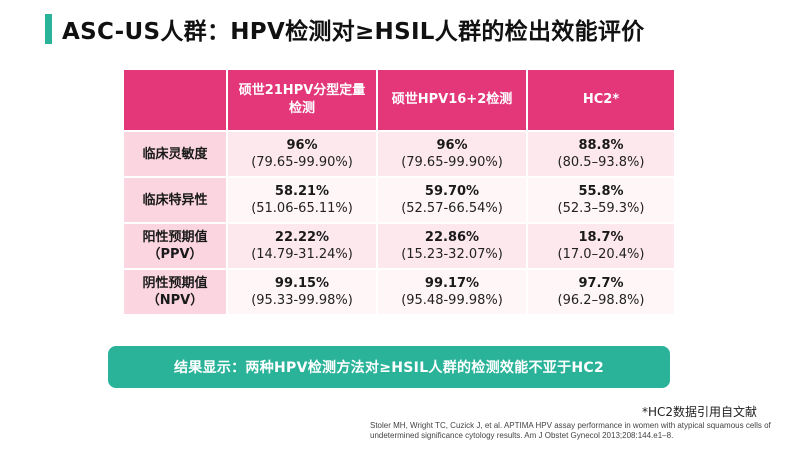 Image resolution: width=800 pixels, height=450 pixels. Describe the element at coordinates (601, 254) in the screenshot. I see `cell-ci: (17.0–20.4%)` at that location.